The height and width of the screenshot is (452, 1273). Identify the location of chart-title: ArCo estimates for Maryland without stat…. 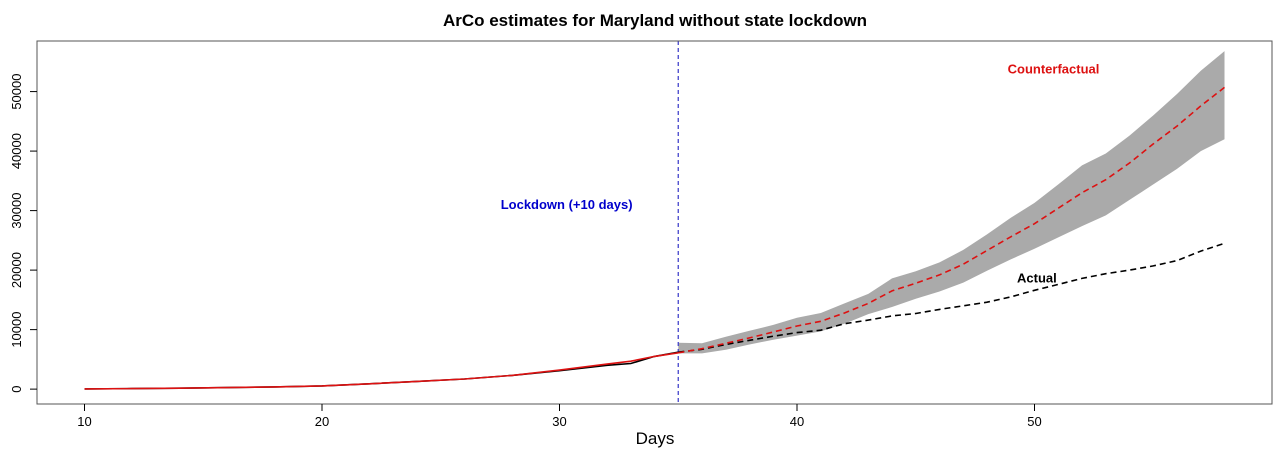
(655, 20).